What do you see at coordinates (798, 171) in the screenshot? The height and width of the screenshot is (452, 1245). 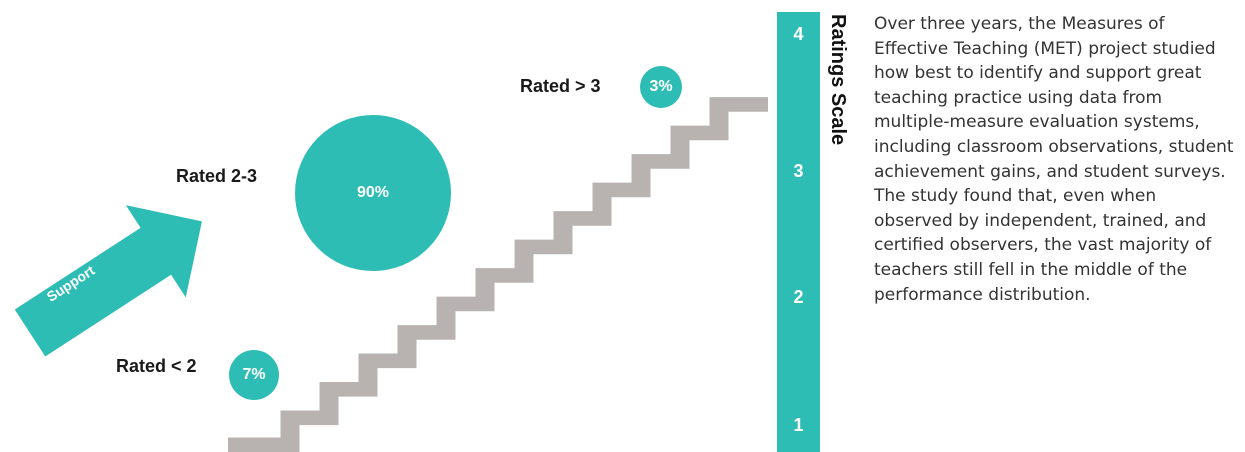 I see `scale-tick-3: 3` at bounding box center [798, 171].